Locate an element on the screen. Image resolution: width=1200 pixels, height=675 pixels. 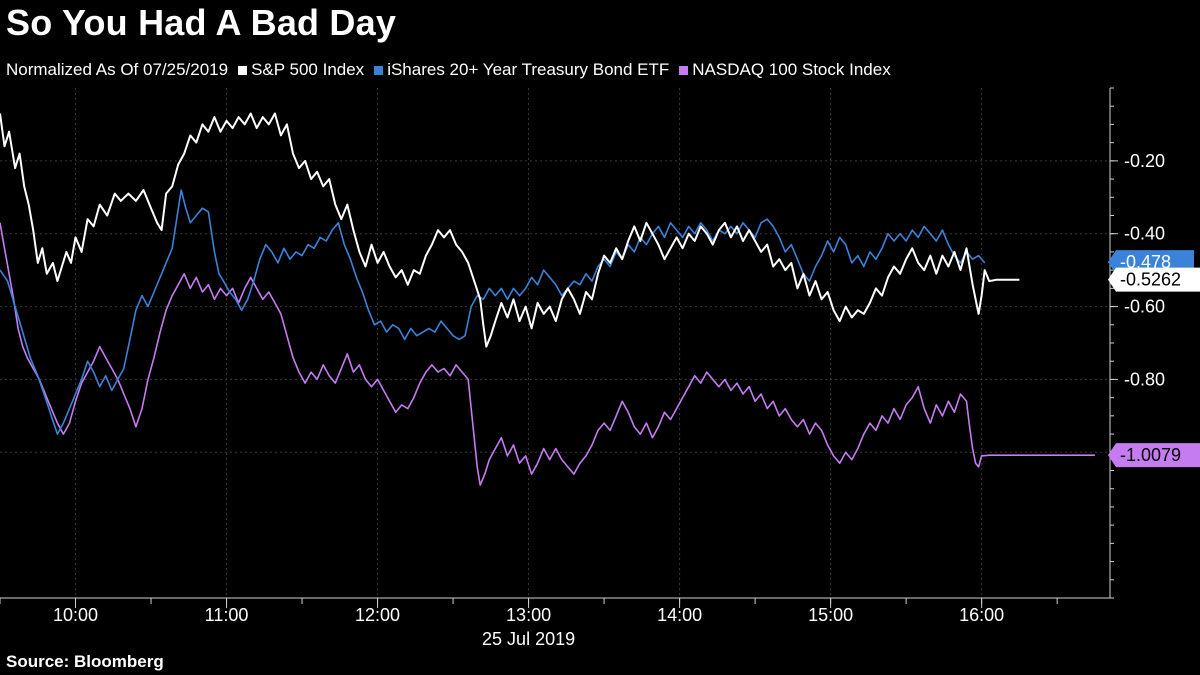
chart-title: So You Had A Bad Day is located at coordinates (201, 22).